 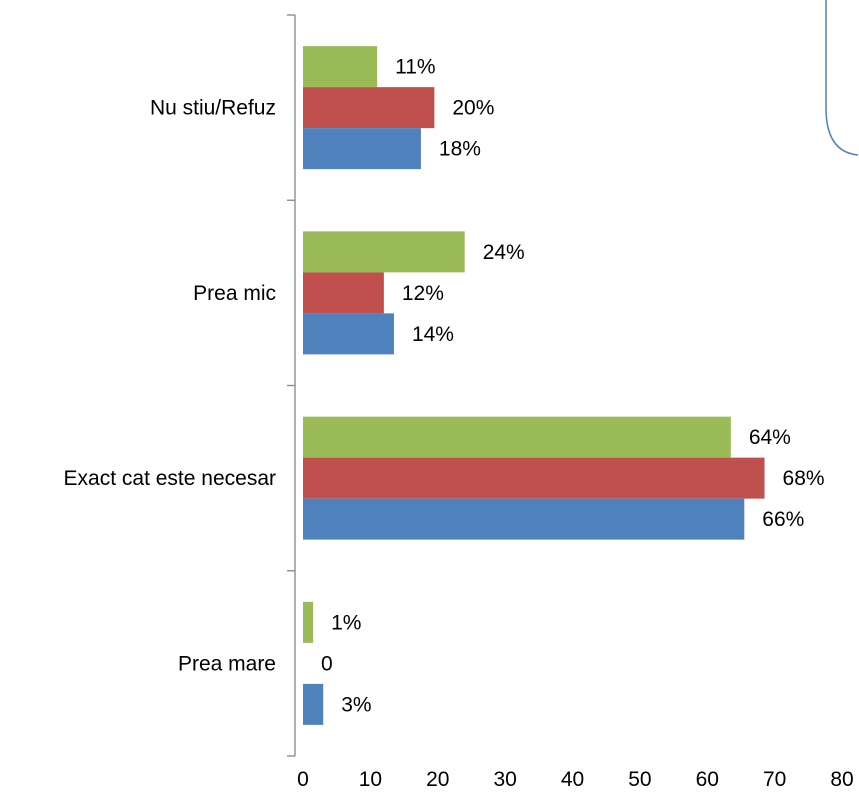 What do you see at coordinates (234, 293) in the screenshot?
I see `category-label-prea-mic: Prea mic` at bounding box center [234, 293].